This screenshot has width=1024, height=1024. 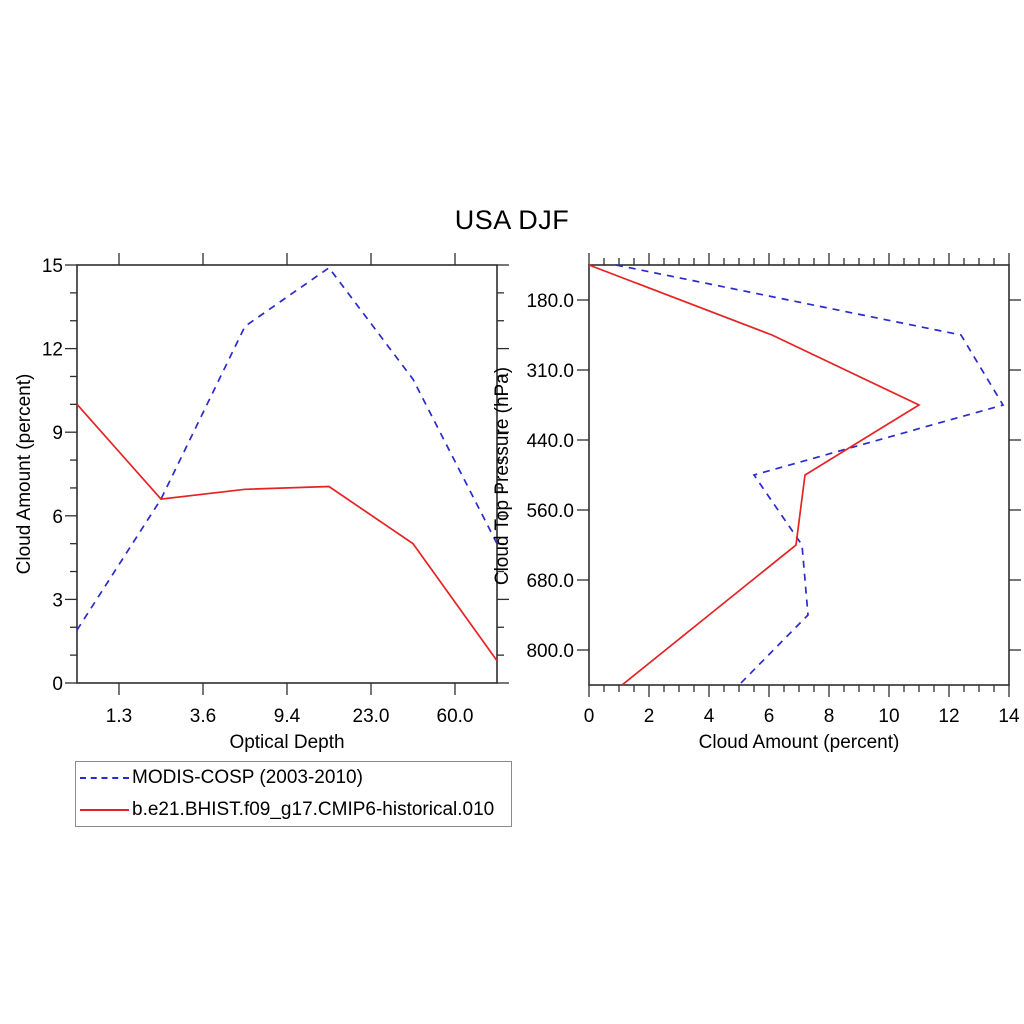 What do you see at coordinates (104, 809) in the screenshot?
I see `model-line-sample` at bounding box center [104, 809].